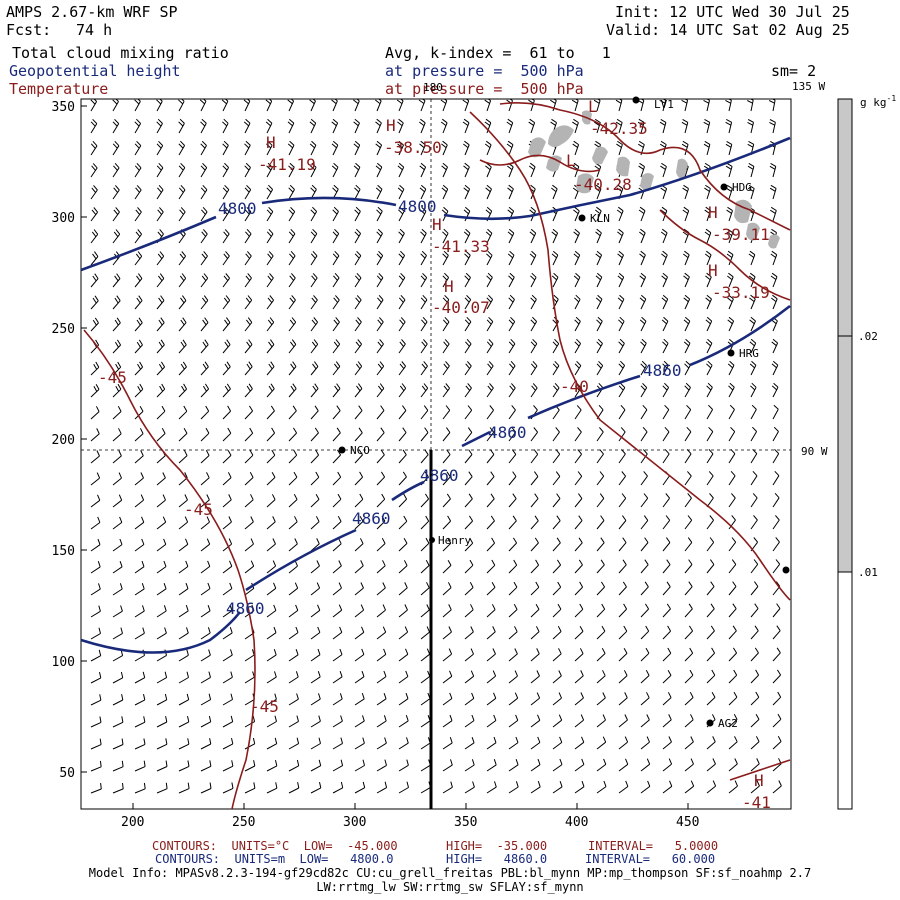 The width and height of the screenshot is (900, 900). I want to click on cloud-patch, so click(537, 147).